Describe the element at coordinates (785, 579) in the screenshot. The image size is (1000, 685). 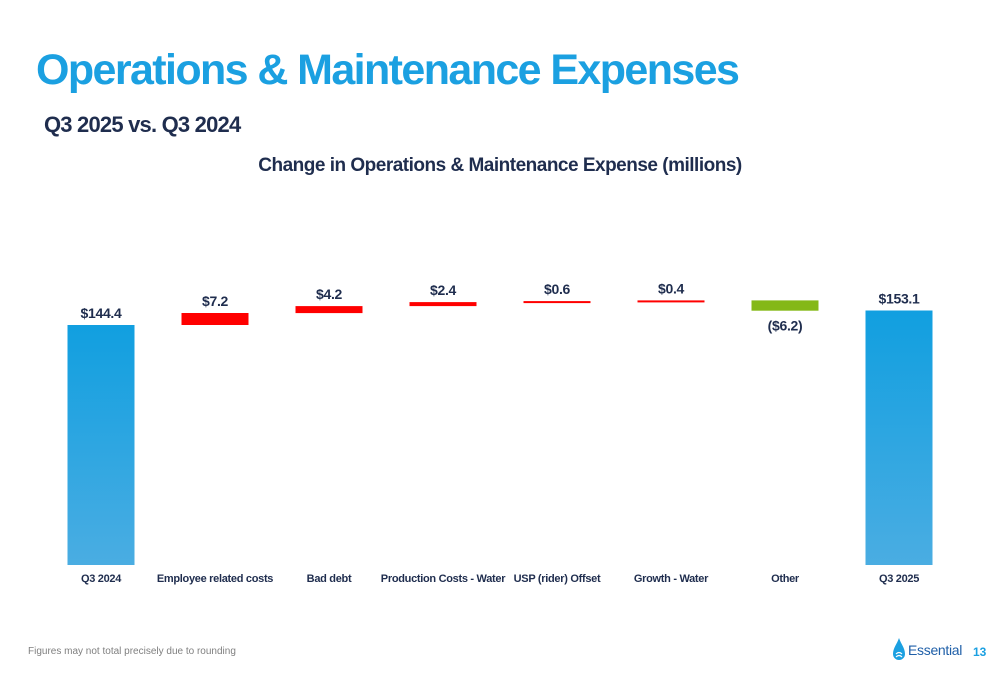
I see `tick-label-other: Other` at that location.